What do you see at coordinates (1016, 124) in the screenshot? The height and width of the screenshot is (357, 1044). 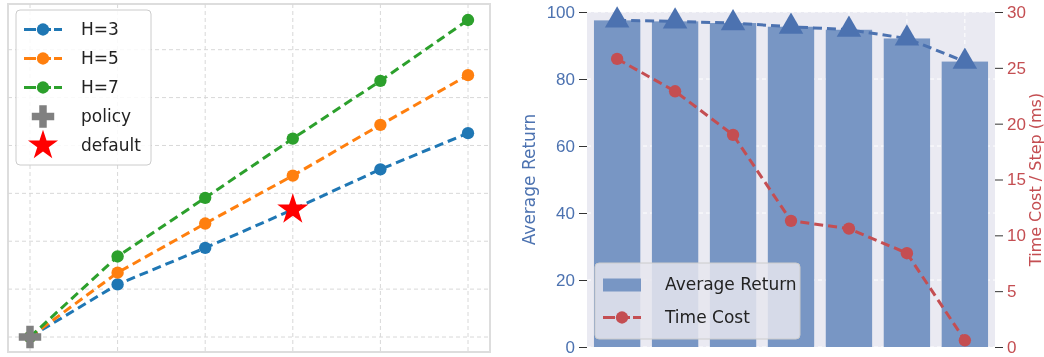 I see `y2-tick-label: 20` at bounding box center [1016, 124].